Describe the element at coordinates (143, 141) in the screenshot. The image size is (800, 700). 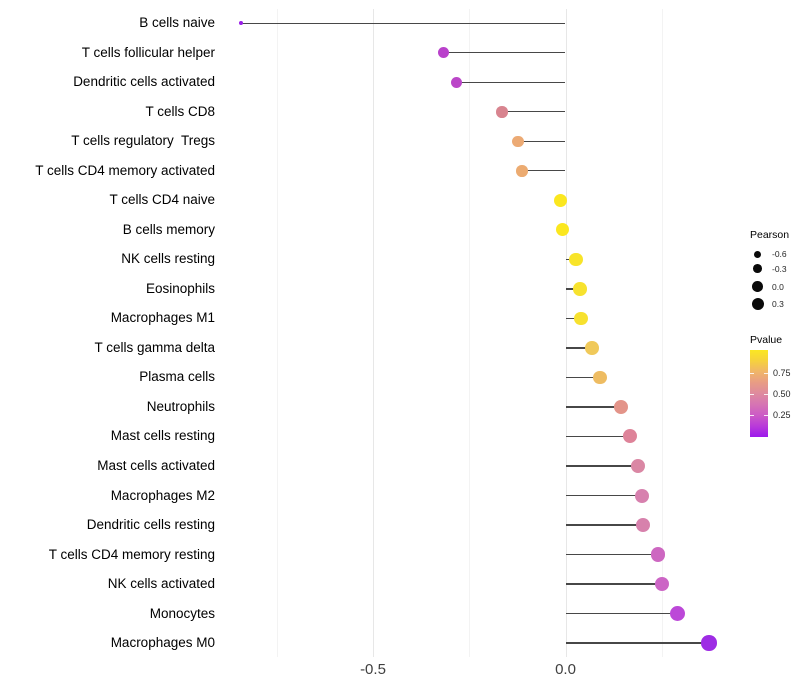
I see `category-label: T cells regulatory Tregs` at that location.